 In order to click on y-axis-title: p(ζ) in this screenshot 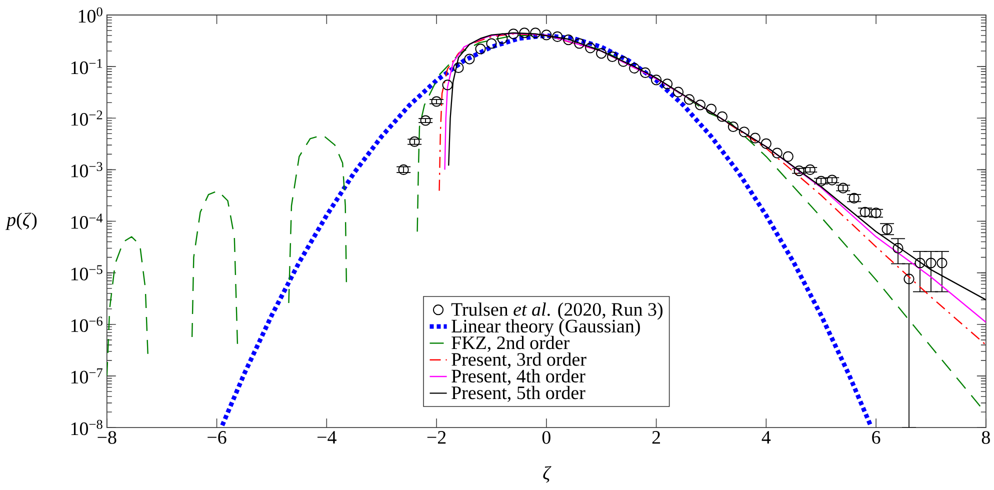, I will do `click(21, 221)`.